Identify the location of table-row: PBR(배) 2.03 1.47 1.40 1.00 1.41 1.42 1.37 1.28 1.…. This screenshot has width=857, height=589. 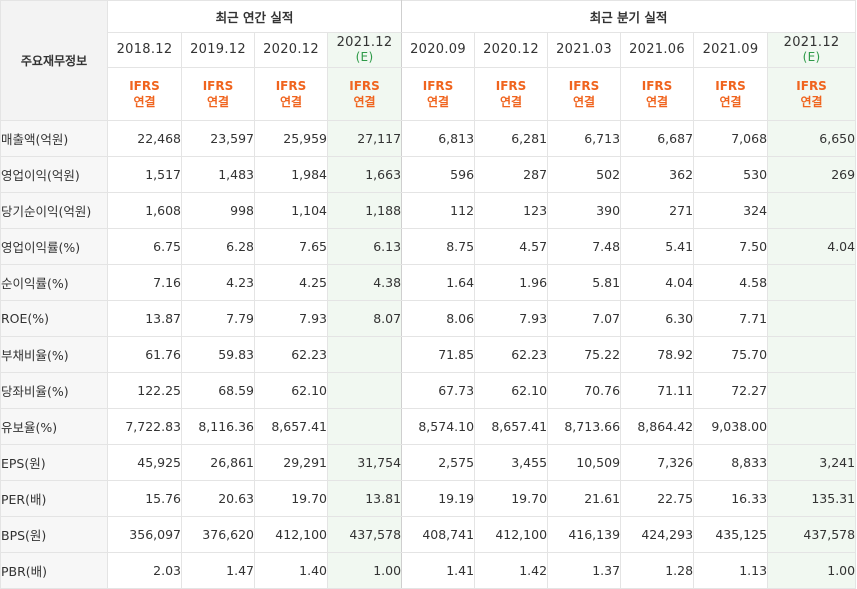
(428, 570).